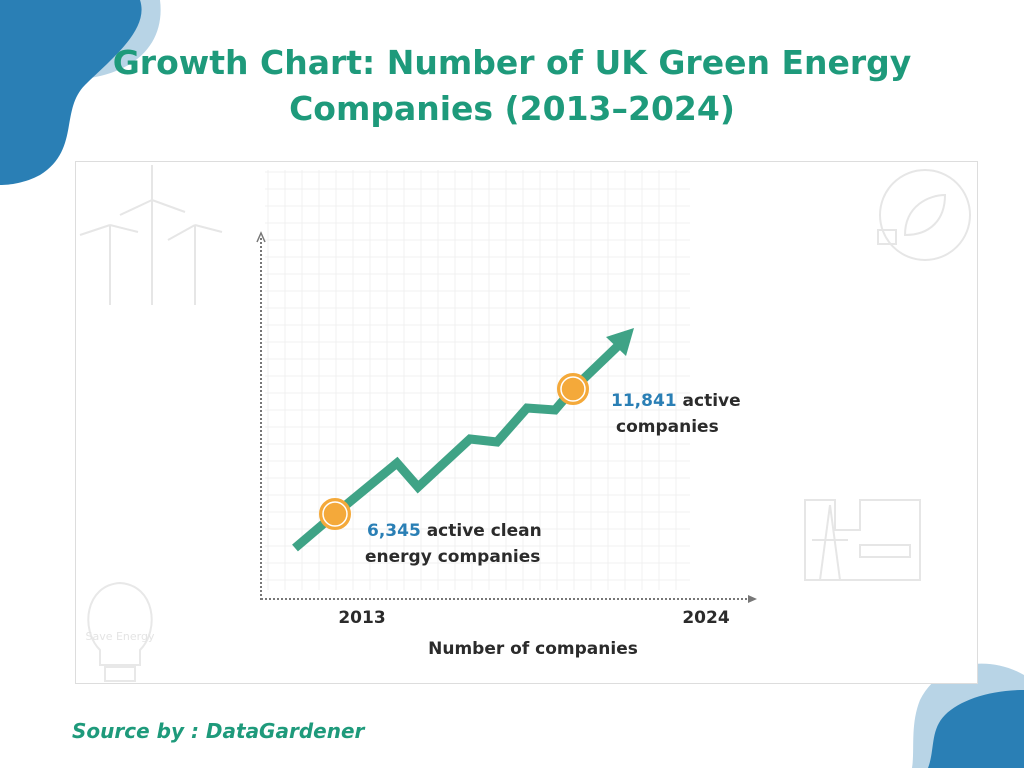  What do you see at coordinates (862, 540) in the screenshot?
I see `power-plant-icon` at bounding box center [862, 540].